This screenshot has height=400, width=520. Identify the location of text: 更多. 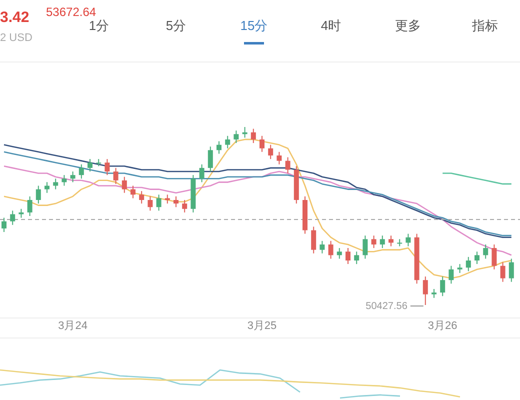
(408, 25).